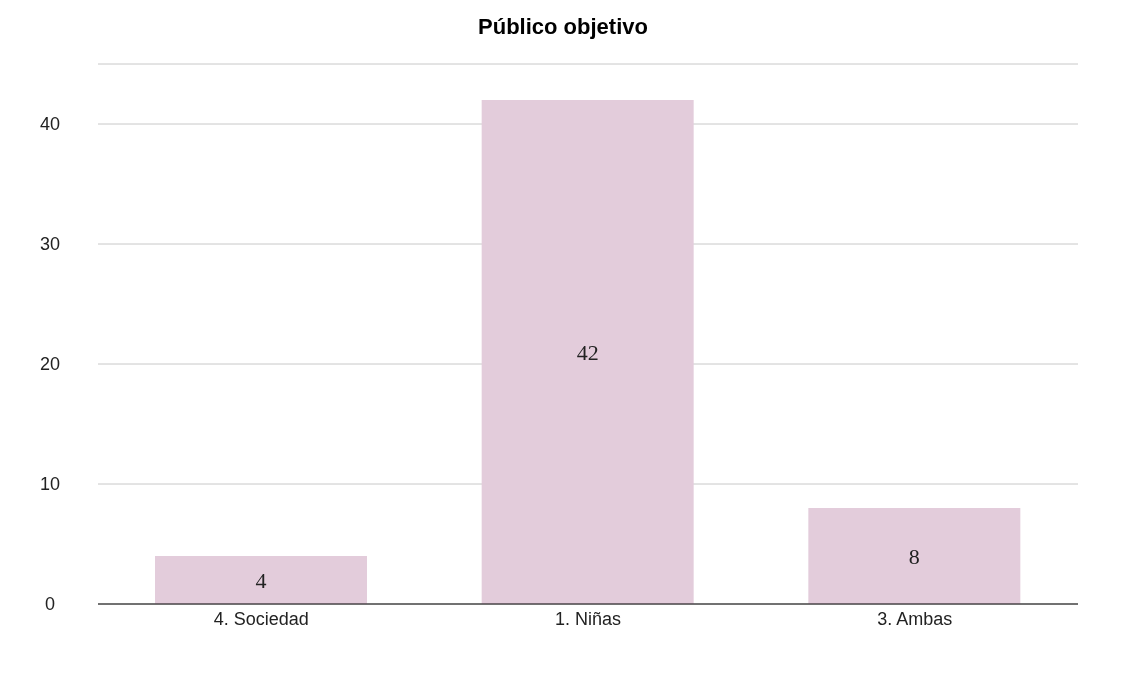 The image size is (1130, 683). I want to click on data-label: 4, so click(261, 580).